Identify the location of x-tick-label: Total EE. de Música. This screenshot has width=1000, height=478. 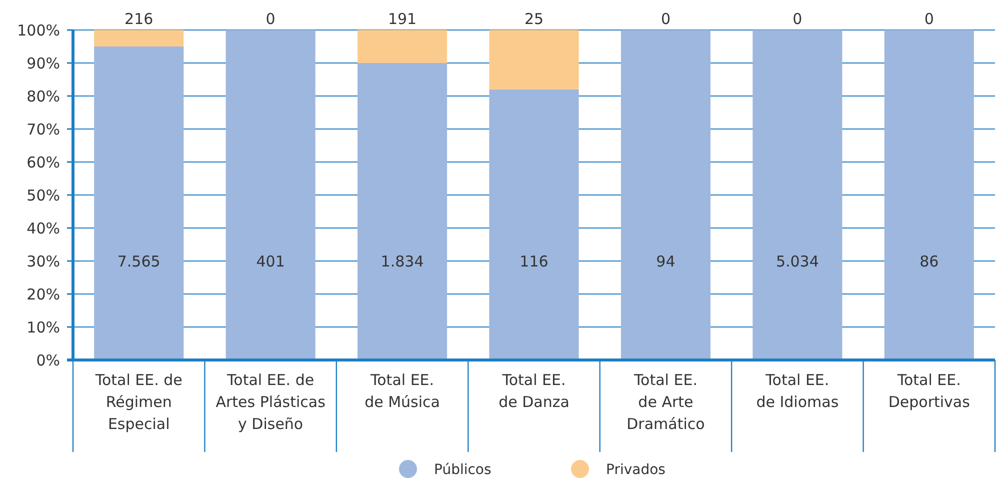
(402, 391).